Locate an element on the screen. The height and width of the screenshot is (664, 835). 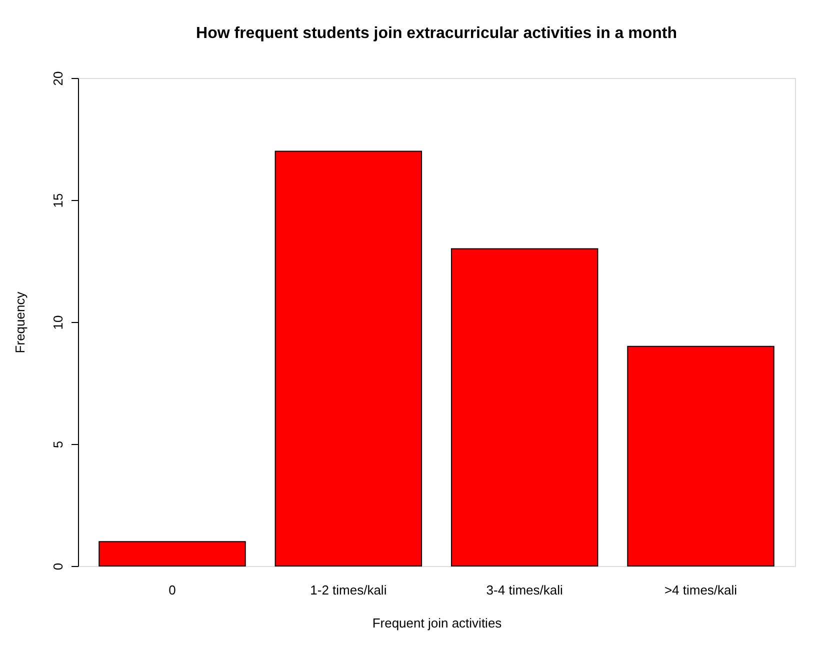
y-tick-label: 10 is located at coordinates (58, 322).